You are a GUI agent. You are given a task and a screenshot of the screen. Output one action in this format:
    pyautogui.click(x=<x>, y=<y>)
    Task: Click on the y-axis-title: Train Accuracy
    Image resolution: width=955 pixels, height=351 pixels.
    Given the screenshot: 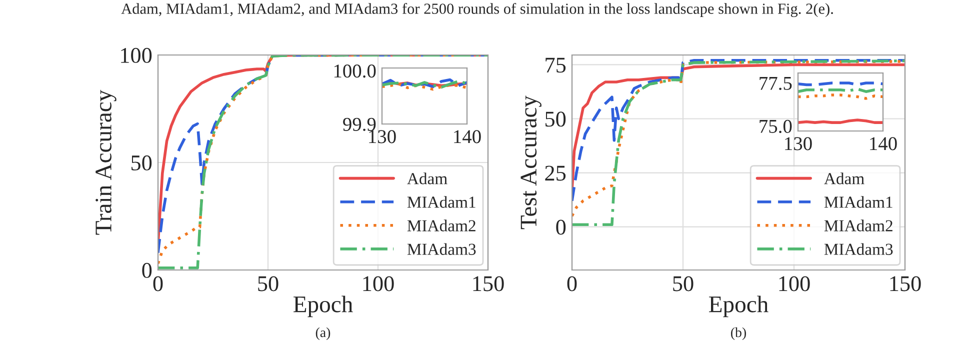 What is the action you would take?
    pyautogui.click(x=106, y=162)
    